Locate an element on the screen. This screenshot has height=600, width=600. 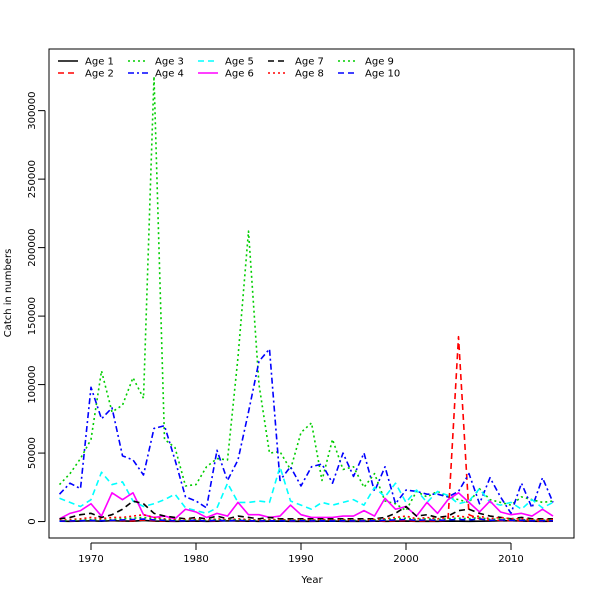
x-tick-label: 2010 is located at coordinates (510, 559).